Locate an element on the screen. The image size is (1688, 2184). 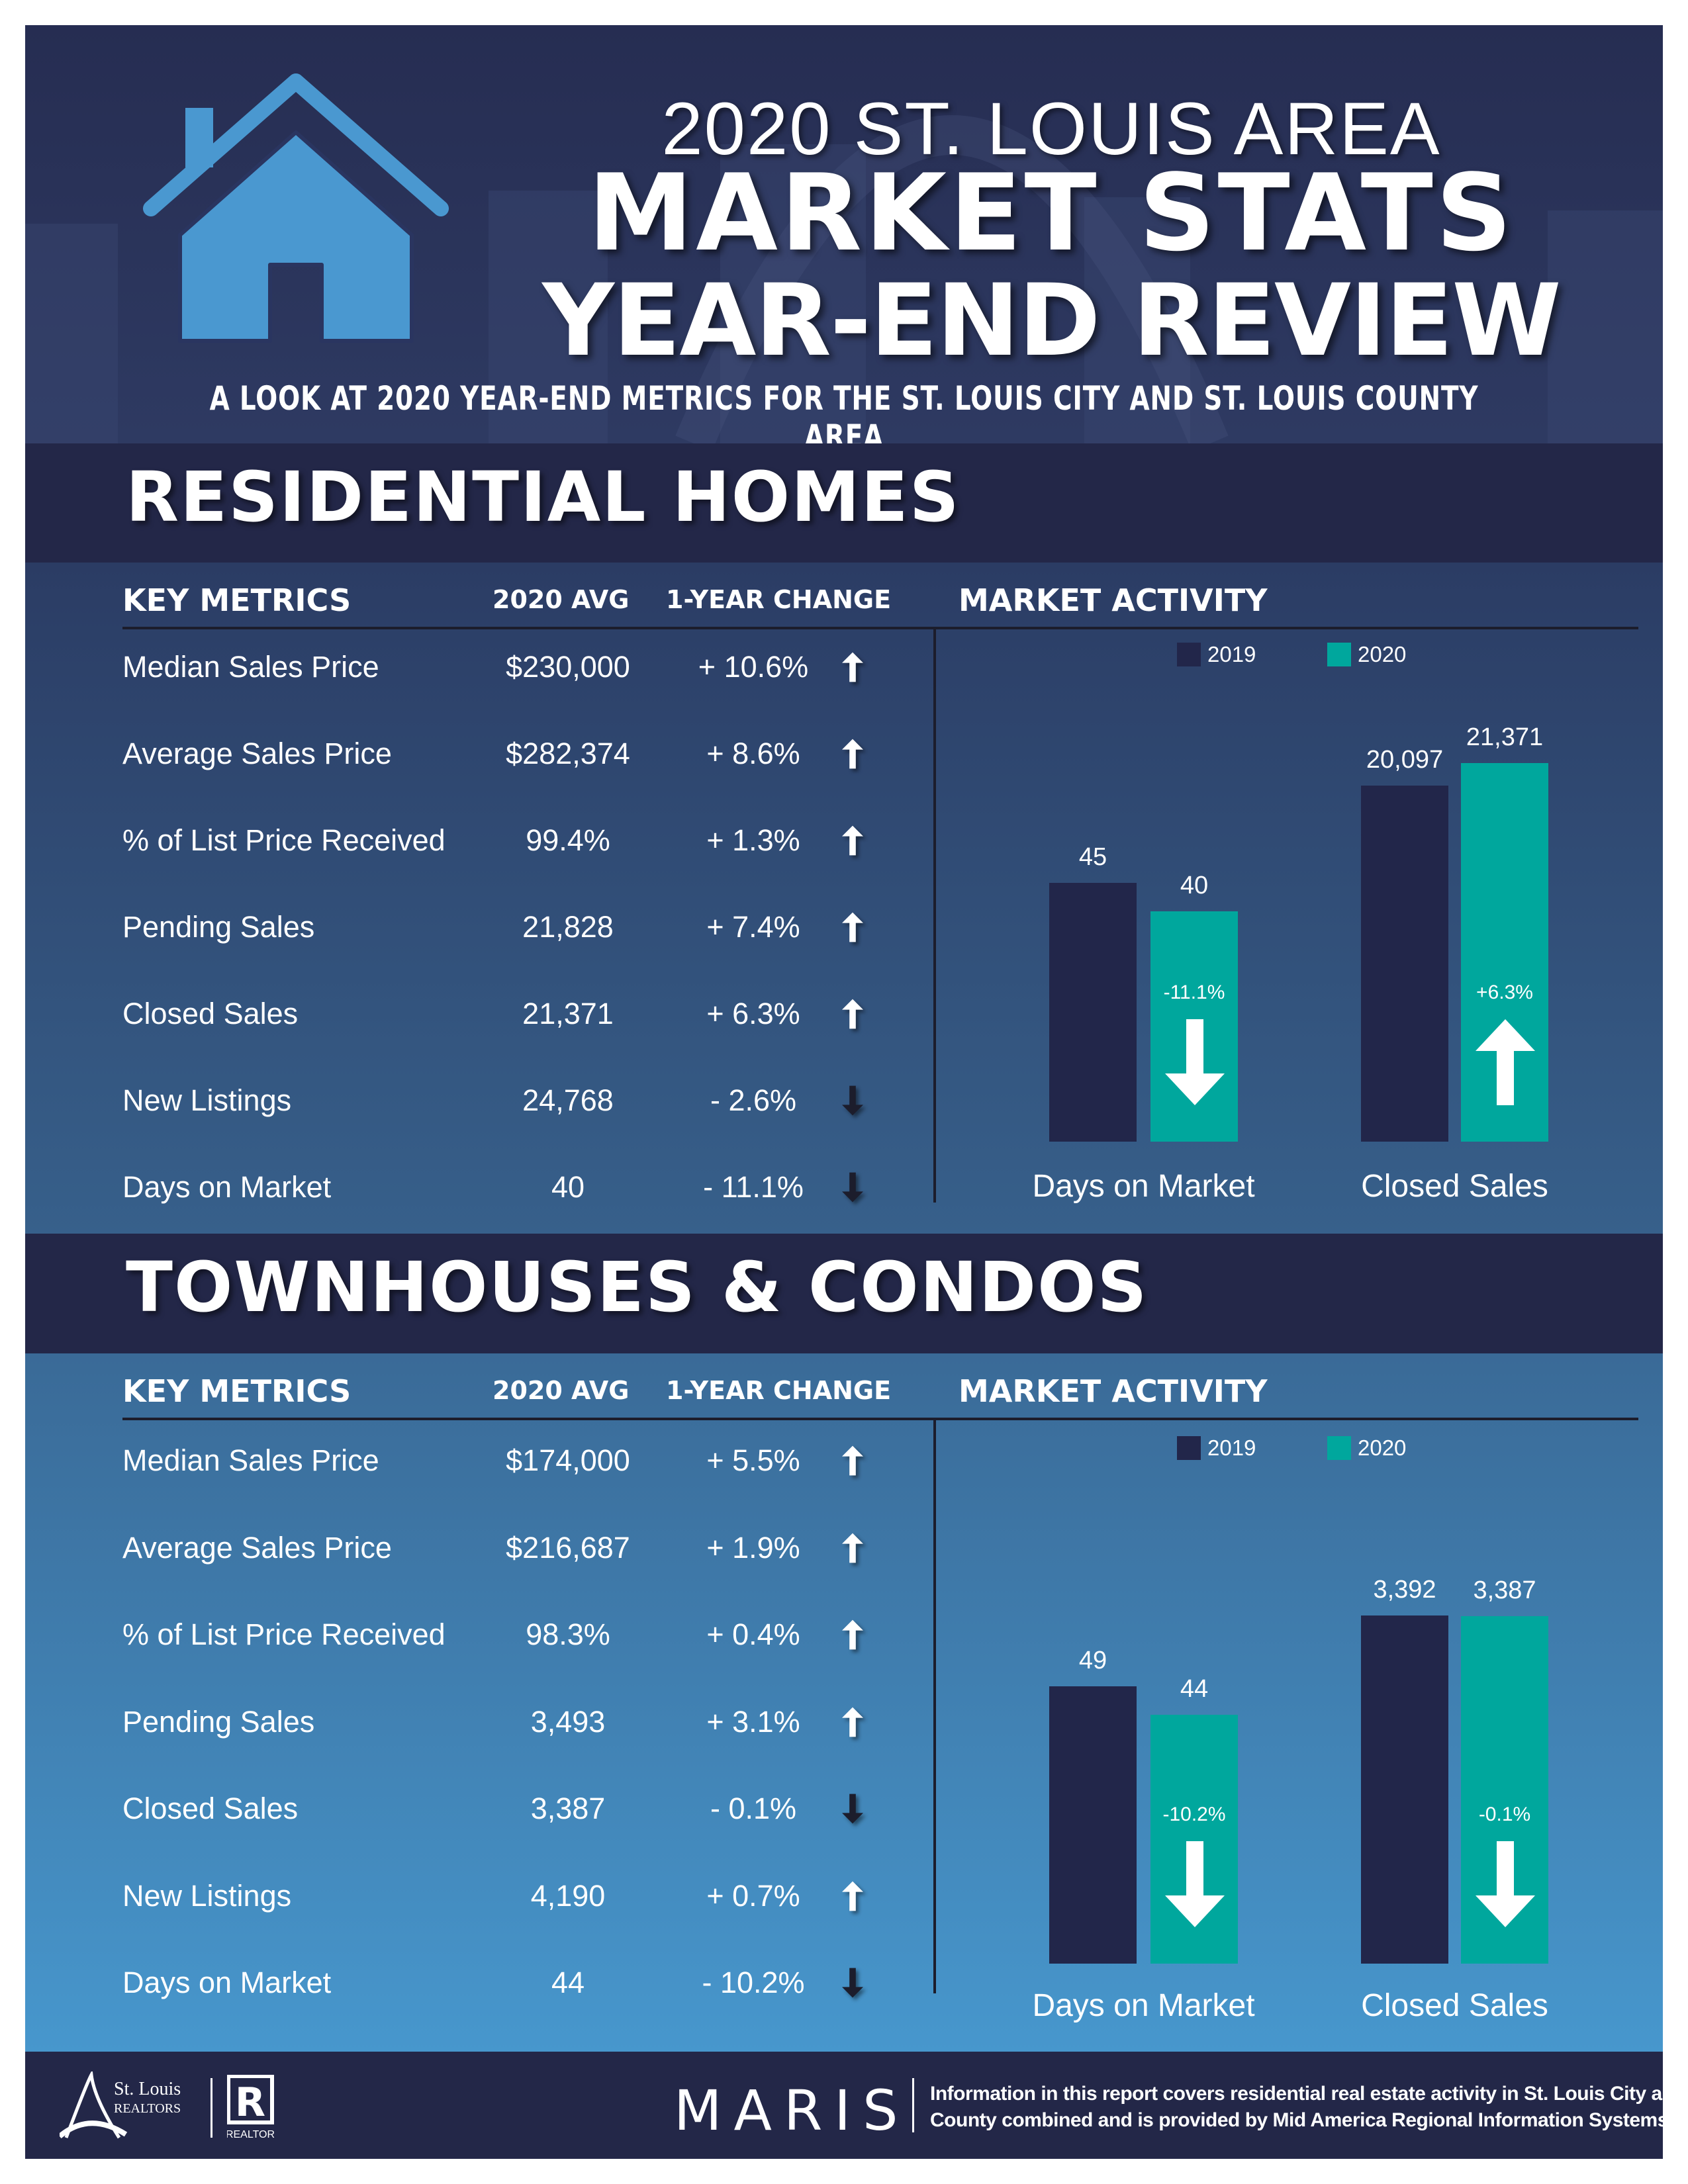
bar-change-label: -11.1% is located at coordinates (1194, 992).